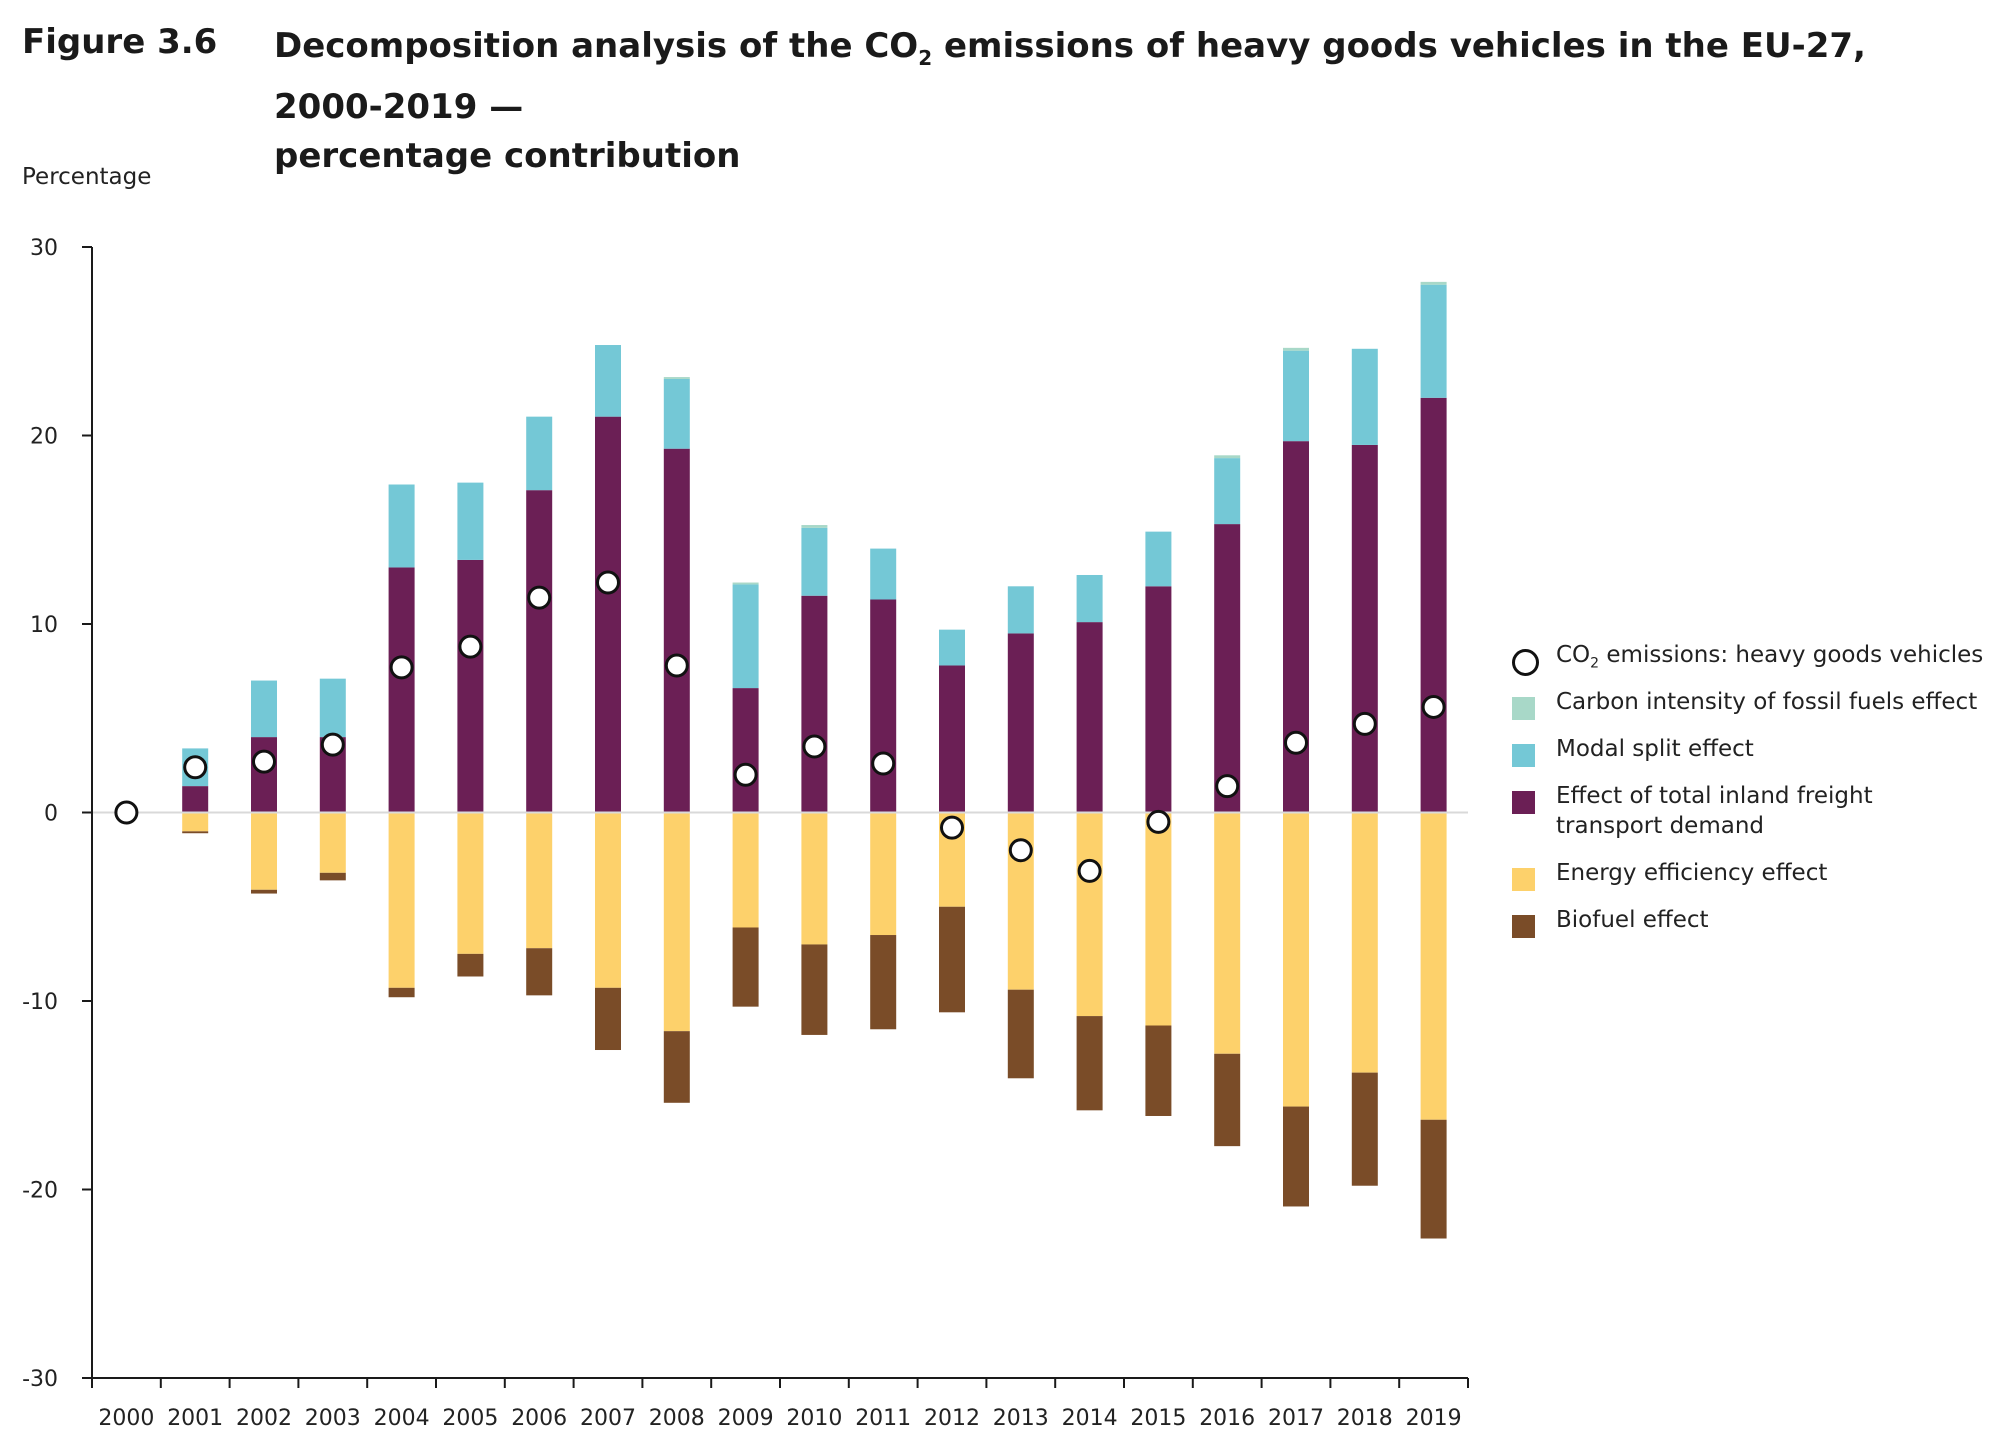 The height and width of the screenshot is (1446, 2000). I want to click on bar-segment-freight-2018, so click(1364, 628).